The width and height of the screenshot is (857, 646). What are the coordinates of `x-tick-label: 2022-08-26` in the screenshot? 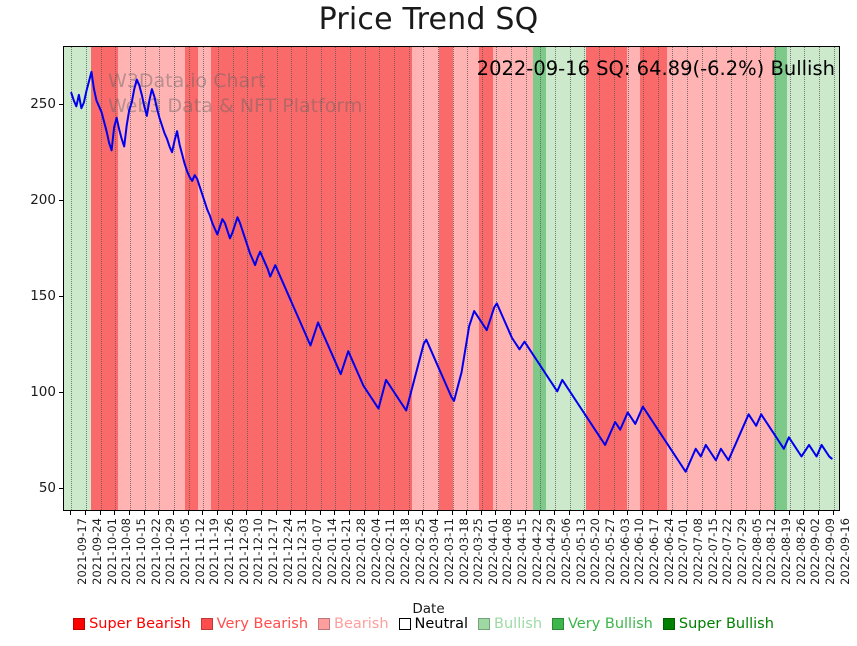 It's located at (800, 551).